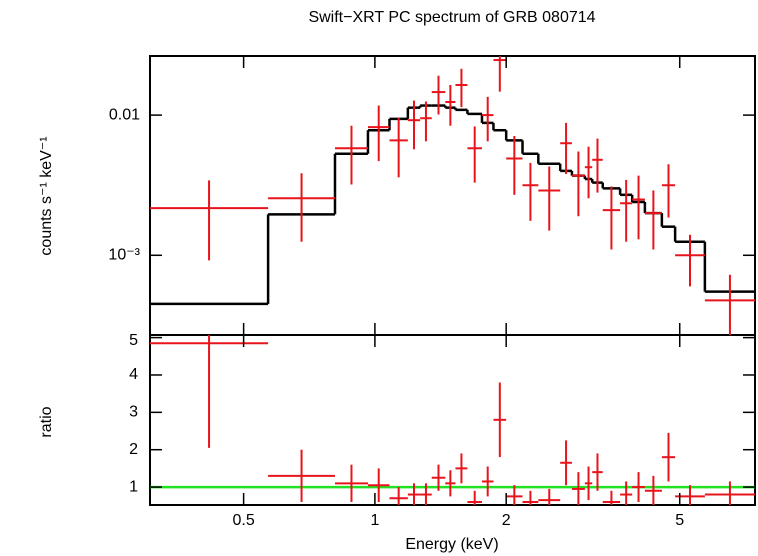 Image resolution: width=758 pixels, height=556 pixels. Describe the element at coordinates (133, 412) in the screenshot. I see `y2-tick-label: 3` at that location.